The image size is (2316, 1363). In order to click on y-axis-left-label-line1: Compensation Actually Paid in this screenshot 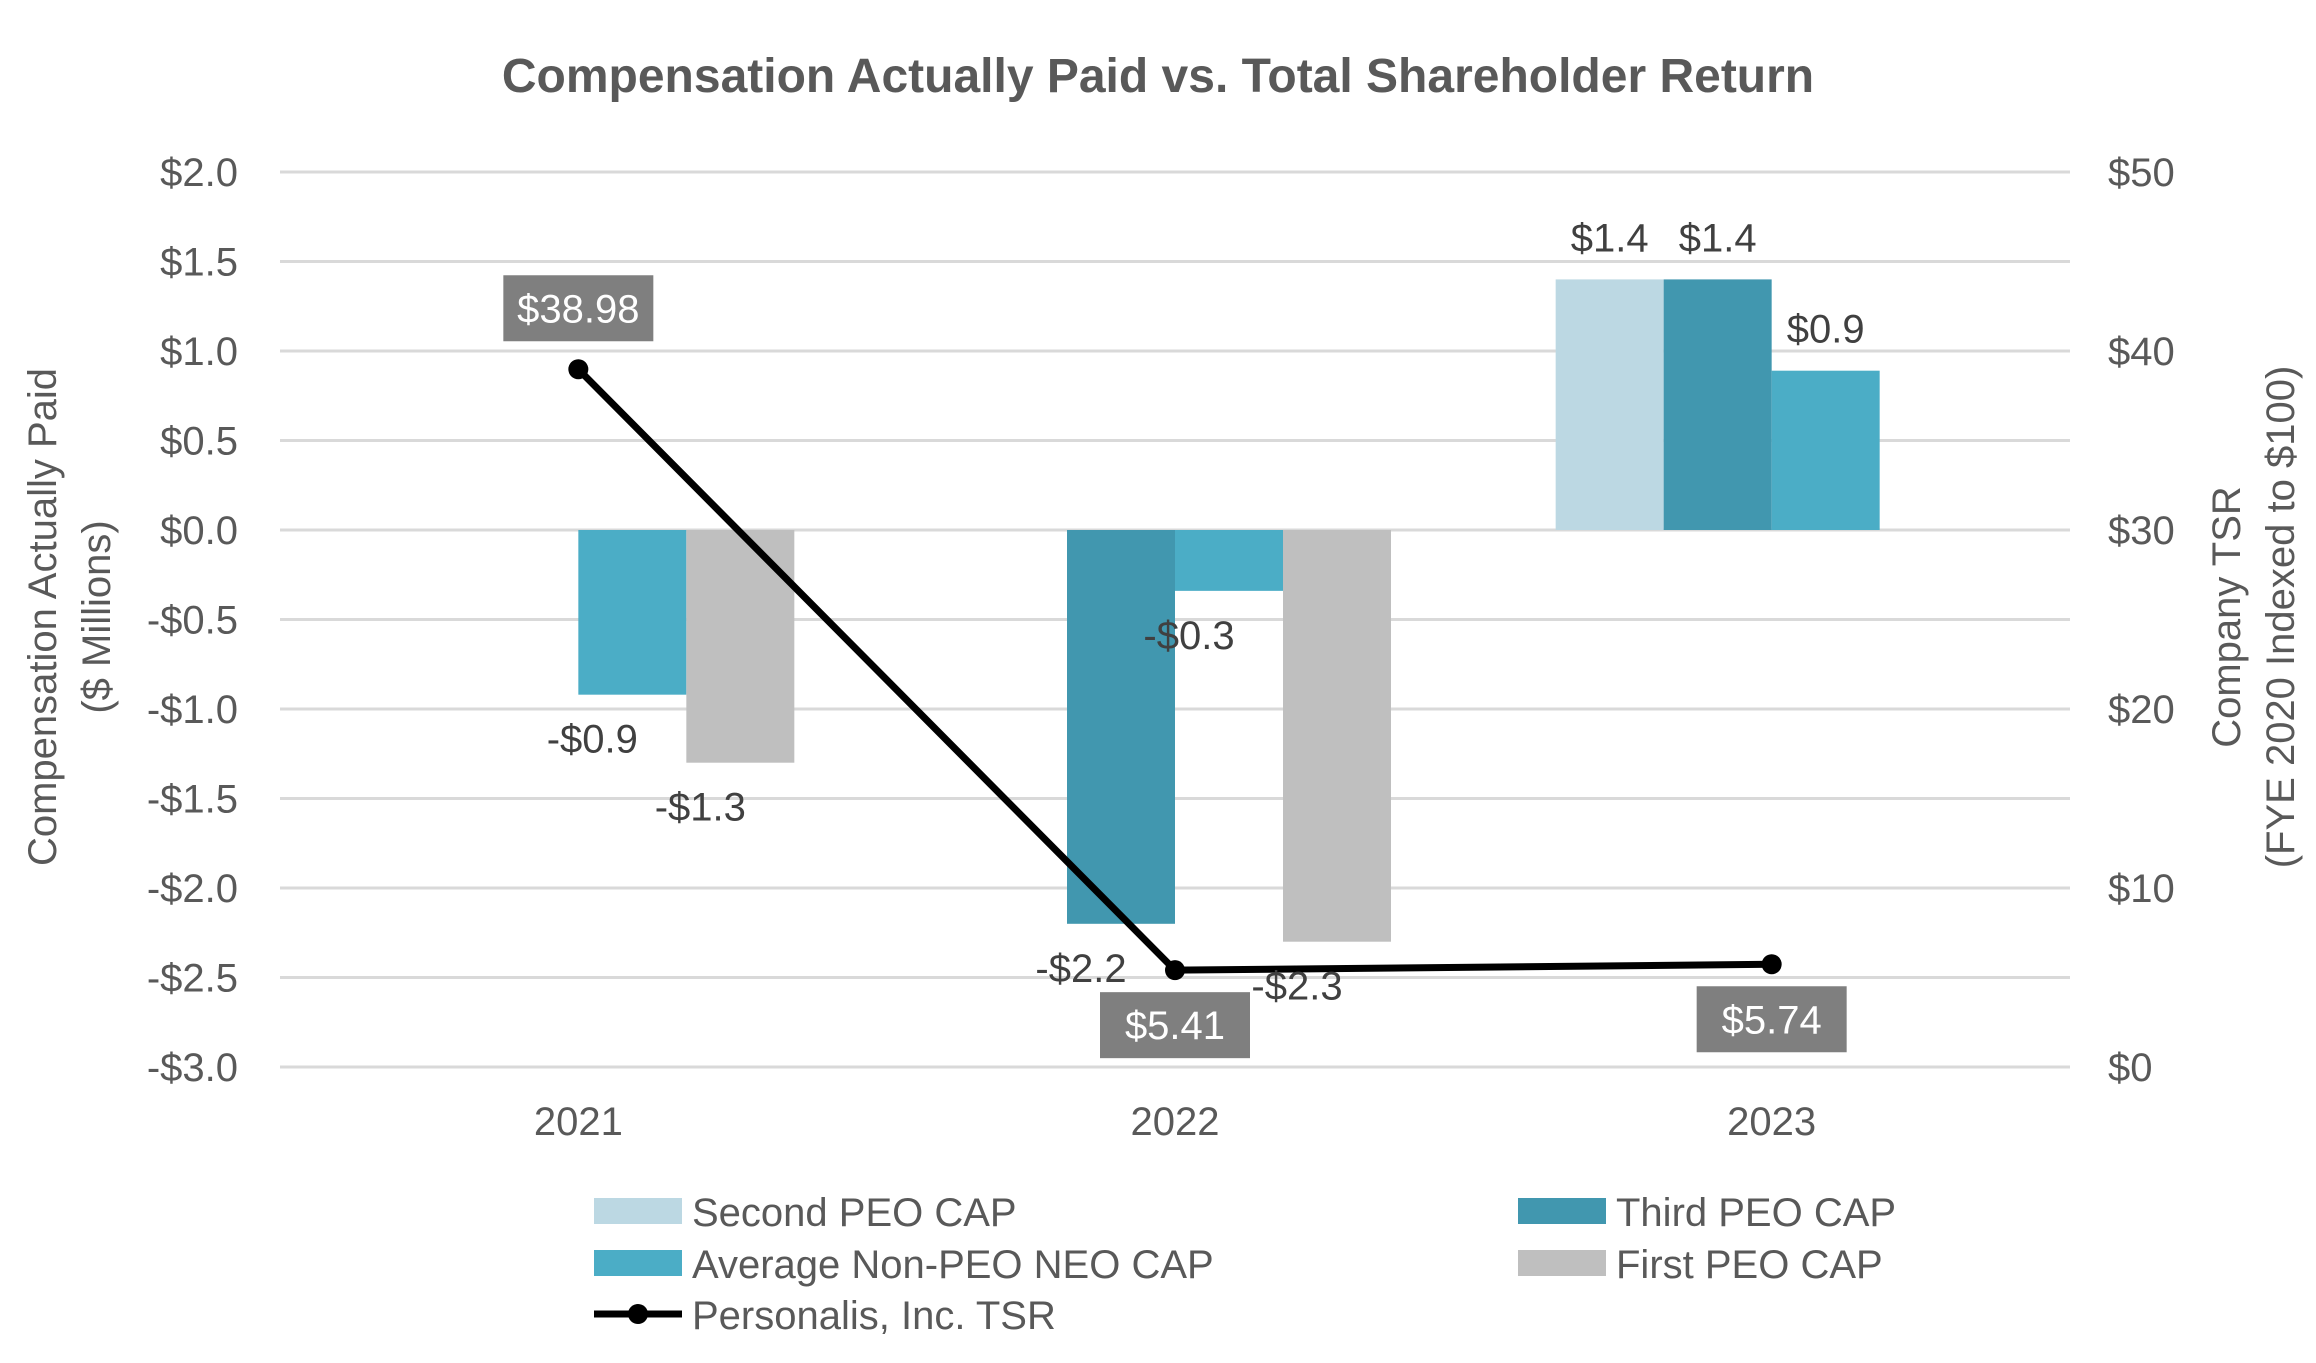, I will do `click(43, 617)`.